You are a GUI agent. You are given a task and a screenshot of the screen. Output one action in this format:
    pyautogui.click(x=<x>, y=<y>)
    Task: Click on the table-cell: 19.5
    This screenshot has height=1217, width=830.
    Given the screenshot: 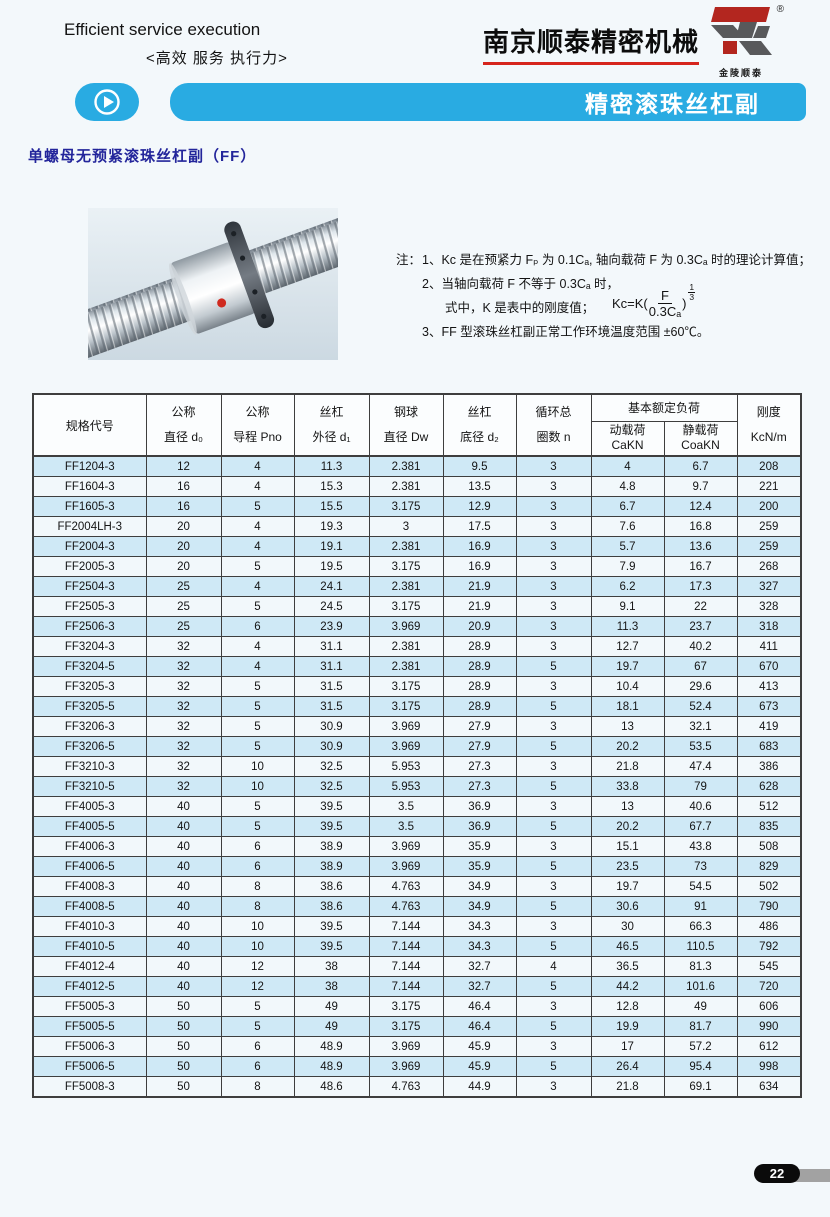 What is the action you would take?
    pyautogui.click(x=331, y=566)
    